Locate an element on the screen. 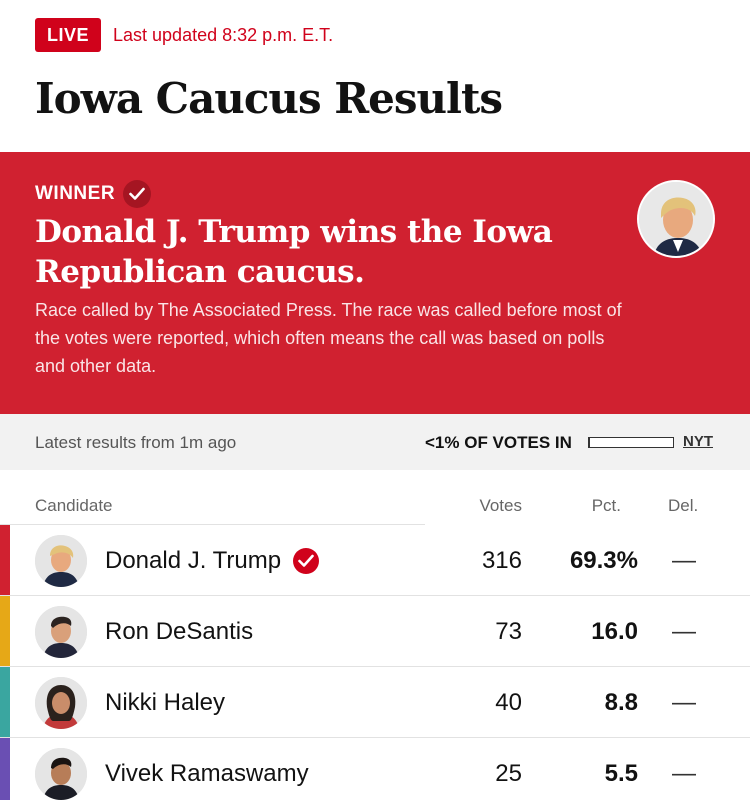 This screenshot has width=750, height=800. latest-results-text: Latest results from 1m ago is located at coordinates (136, 442).